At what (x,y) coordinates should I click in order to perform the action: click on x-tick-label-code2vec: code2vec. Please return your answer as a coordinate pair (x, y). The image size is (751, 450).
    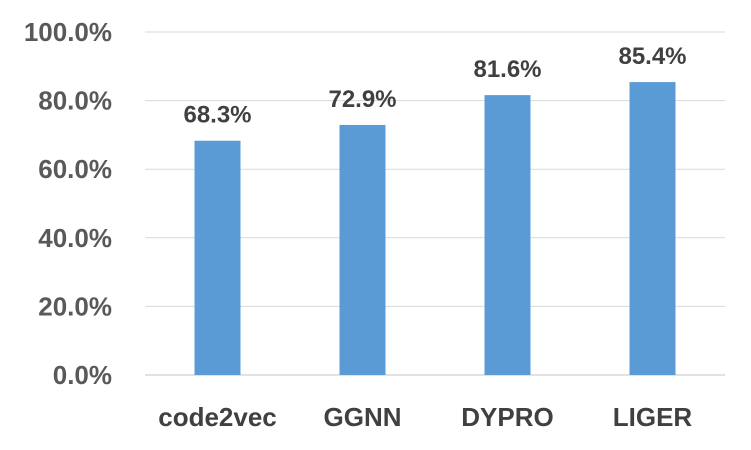
    Looking at the image, I should click on (217, 417).